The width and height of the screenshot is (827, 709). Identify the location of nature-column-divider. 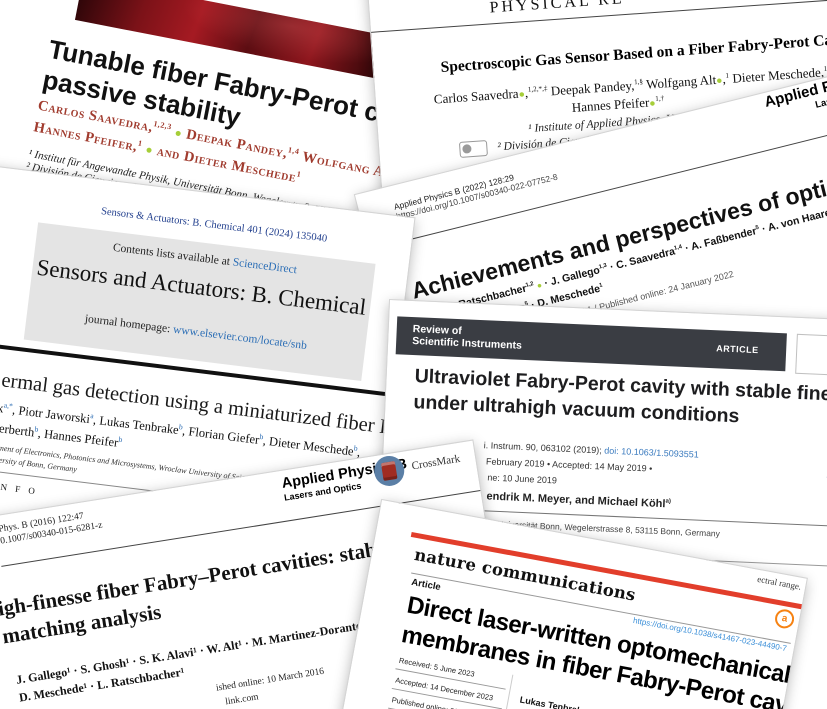
(505, 691).